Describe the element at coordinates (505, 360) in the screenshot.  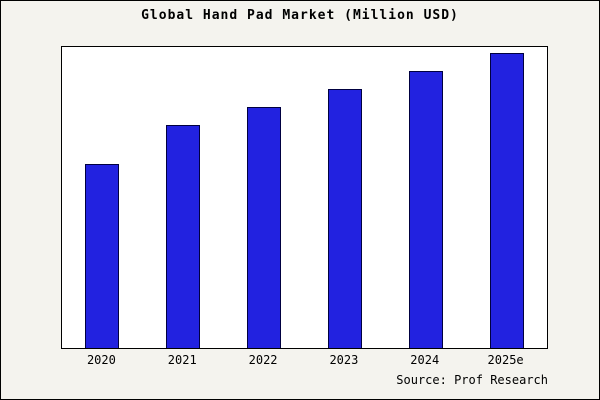
I see `x-tick-label-2025e: 2025e` at that location.